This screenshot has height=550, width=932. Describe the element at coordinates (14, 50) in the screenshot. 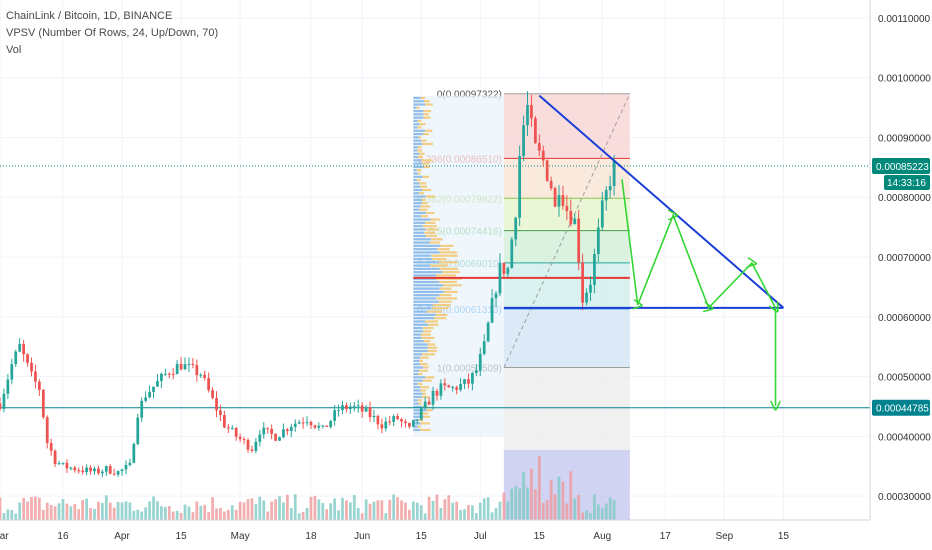

I see `volume-title: Vol` at that location.